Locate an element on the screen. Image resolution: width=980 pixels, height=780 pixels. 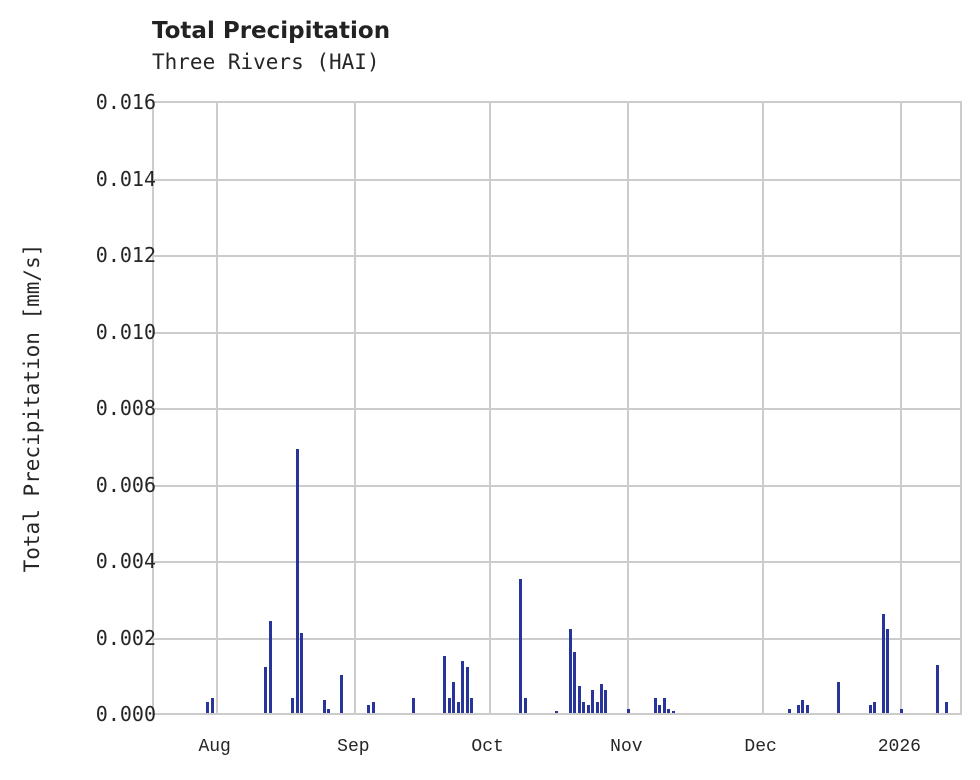
x-tick-label: Aug is located at coordinates (214, 747).